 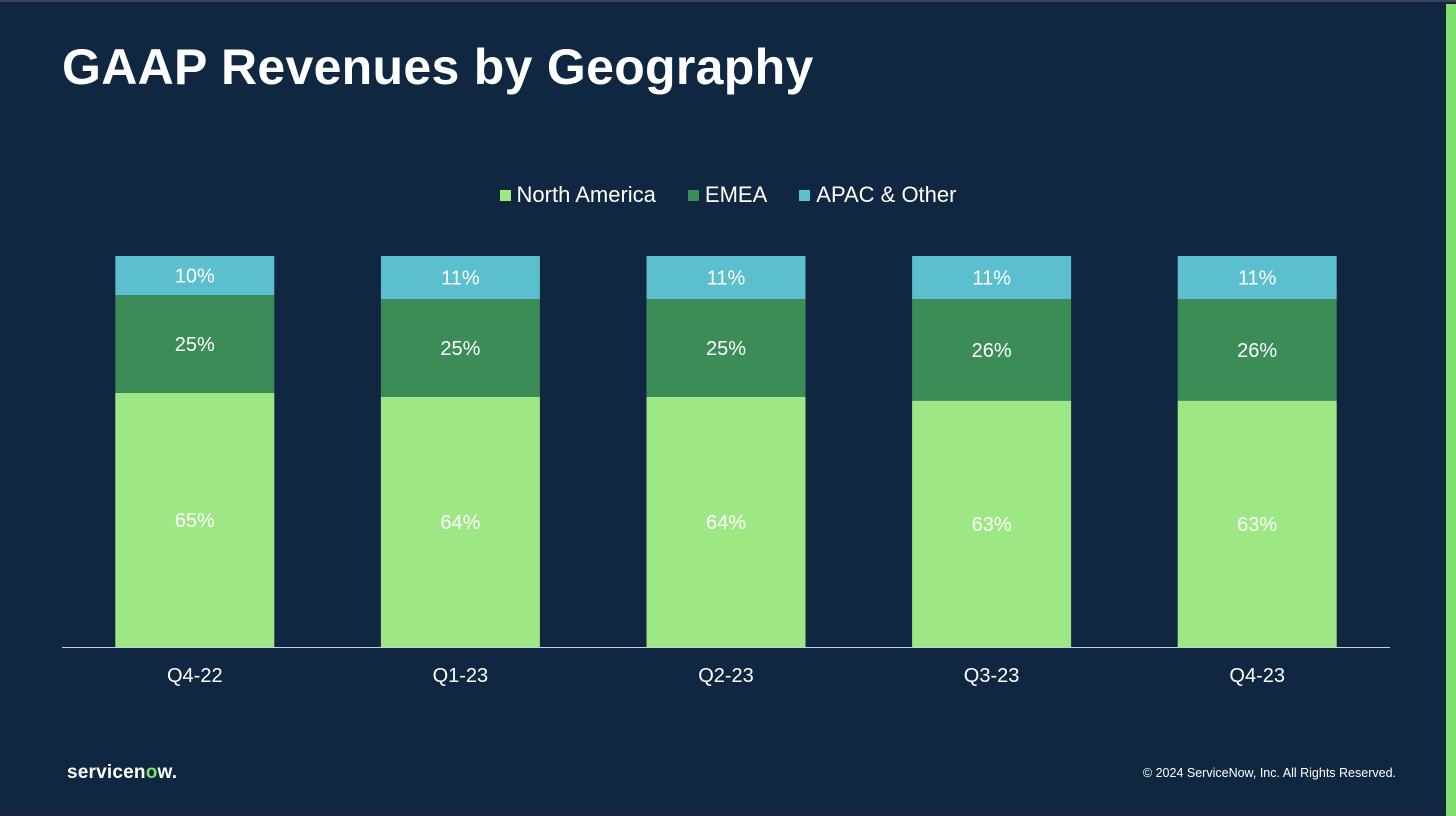 I want to click on legend-item-north-america: North America, so click(x=577, y=195).